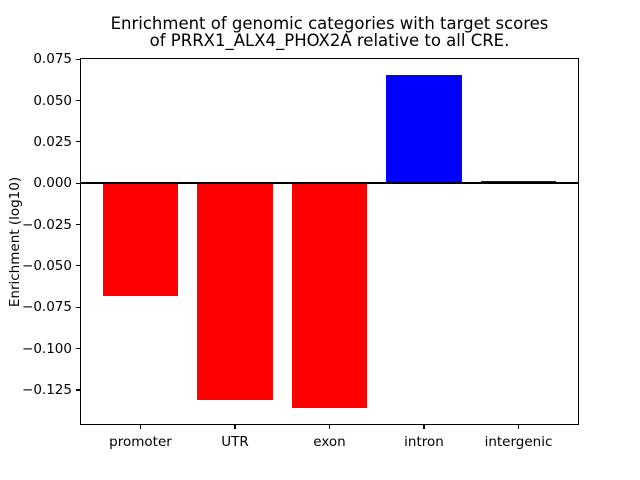 Image resolution: width=640 pixels, height=480 pixels. Describe the element at coordinates (47, 307) in the screenshot. I see `y-tick-label: −0.075` at that location.